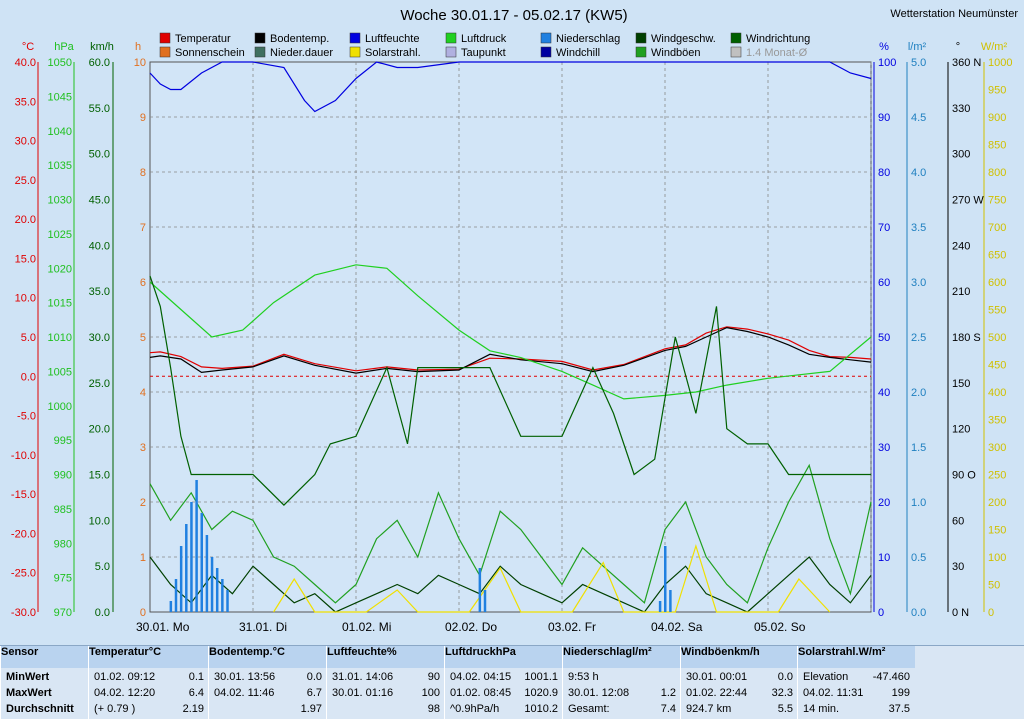 The image size is (1024, 719). Describe the element at coordinates (25, 142) in the screenshot. I see `temperature-tick-label: 30.0` at that location.